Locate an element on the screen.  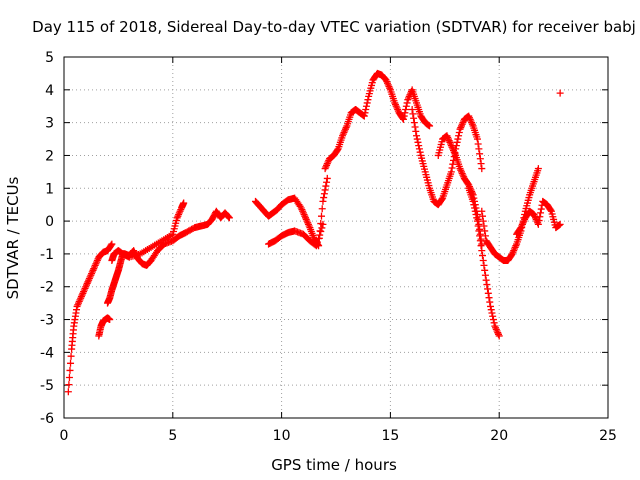
y-tick-label: 0 is located at coordinates (49, 222).